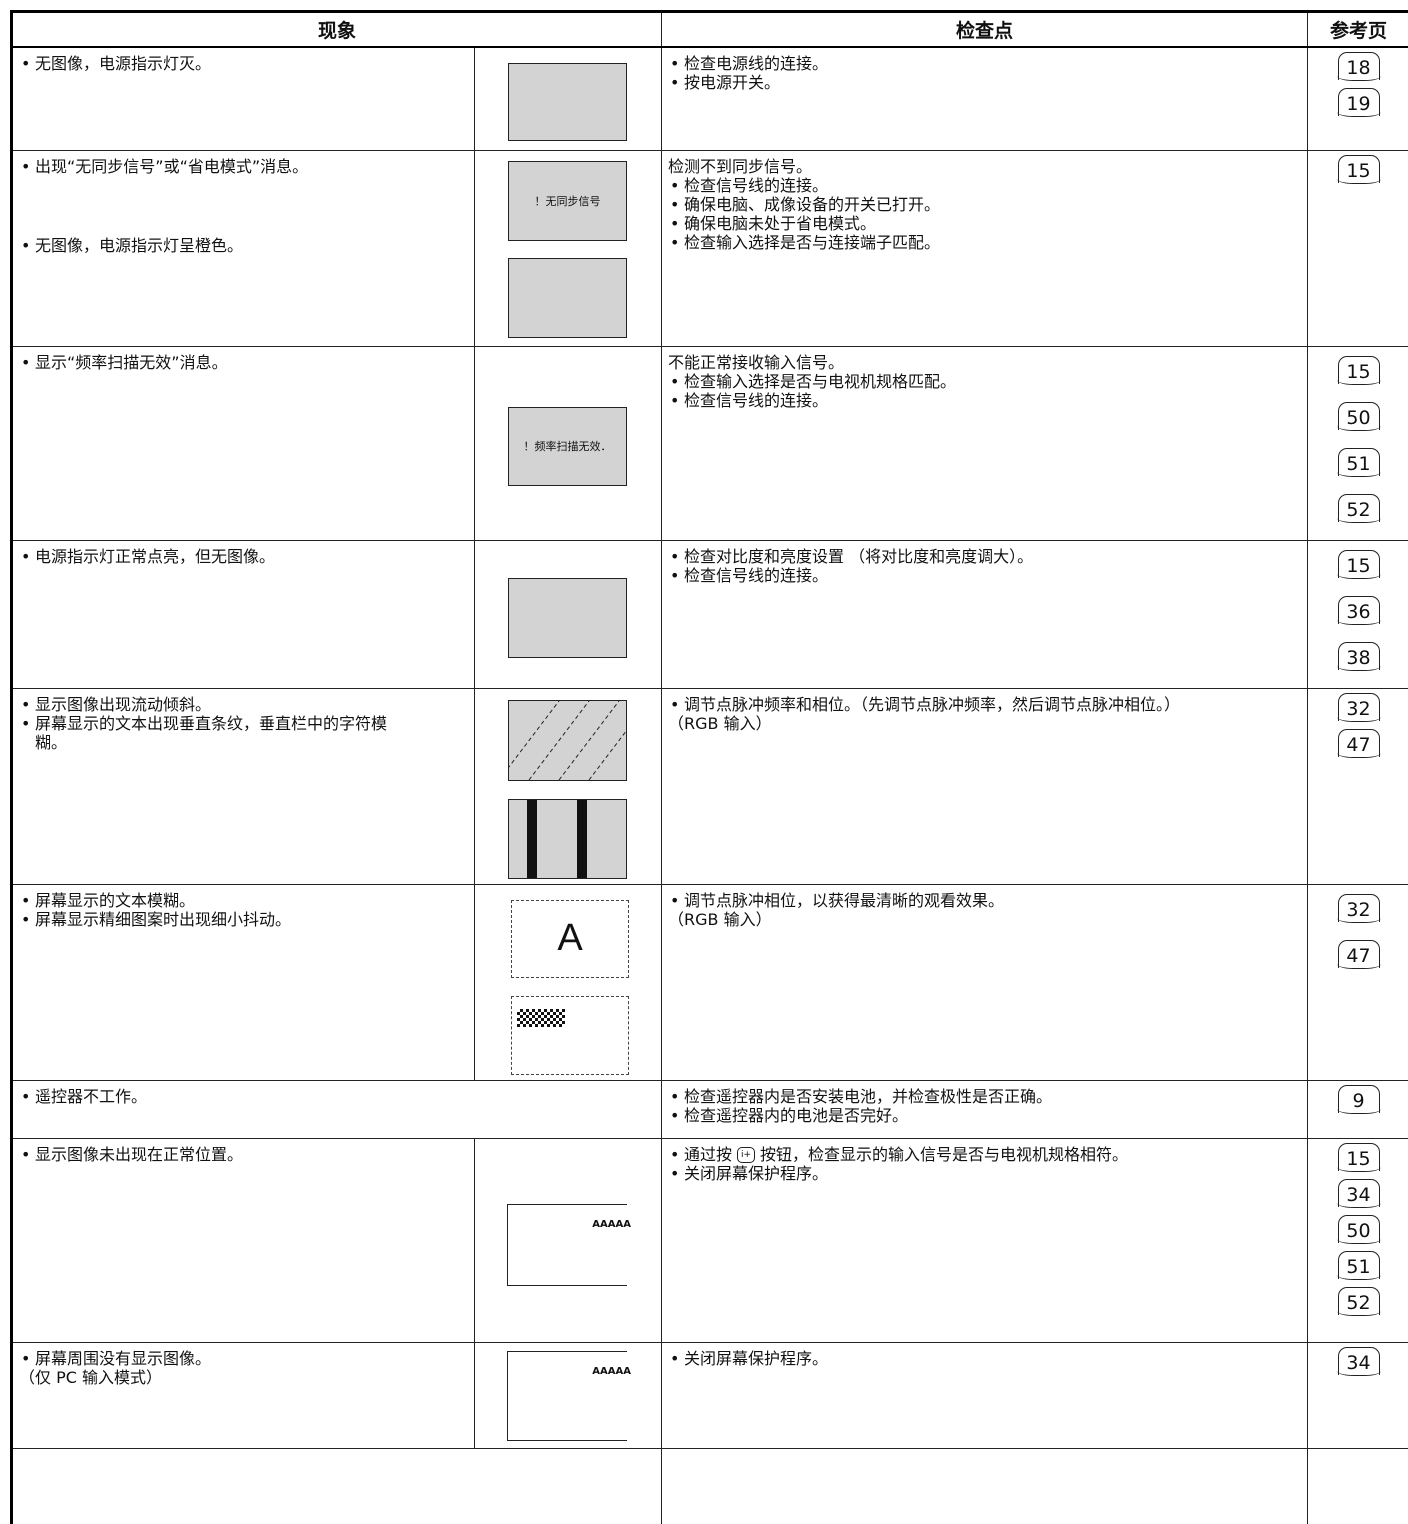  I want to click on check: 检查遥控器内是否安装电池，并检查极性是否正确。, so click(984, 1096).